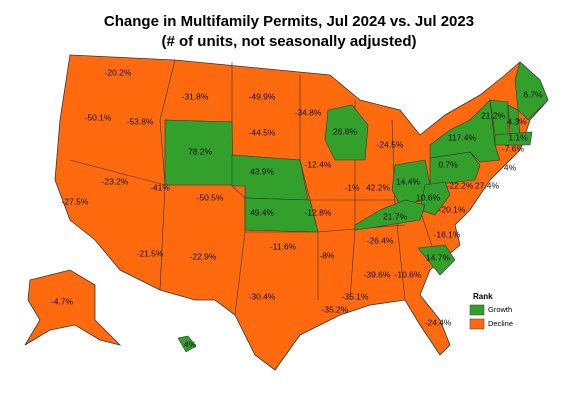  Describe the element at coordinates (118, 72) in the screenshot. I see `region-label: -20.2%` at that location.